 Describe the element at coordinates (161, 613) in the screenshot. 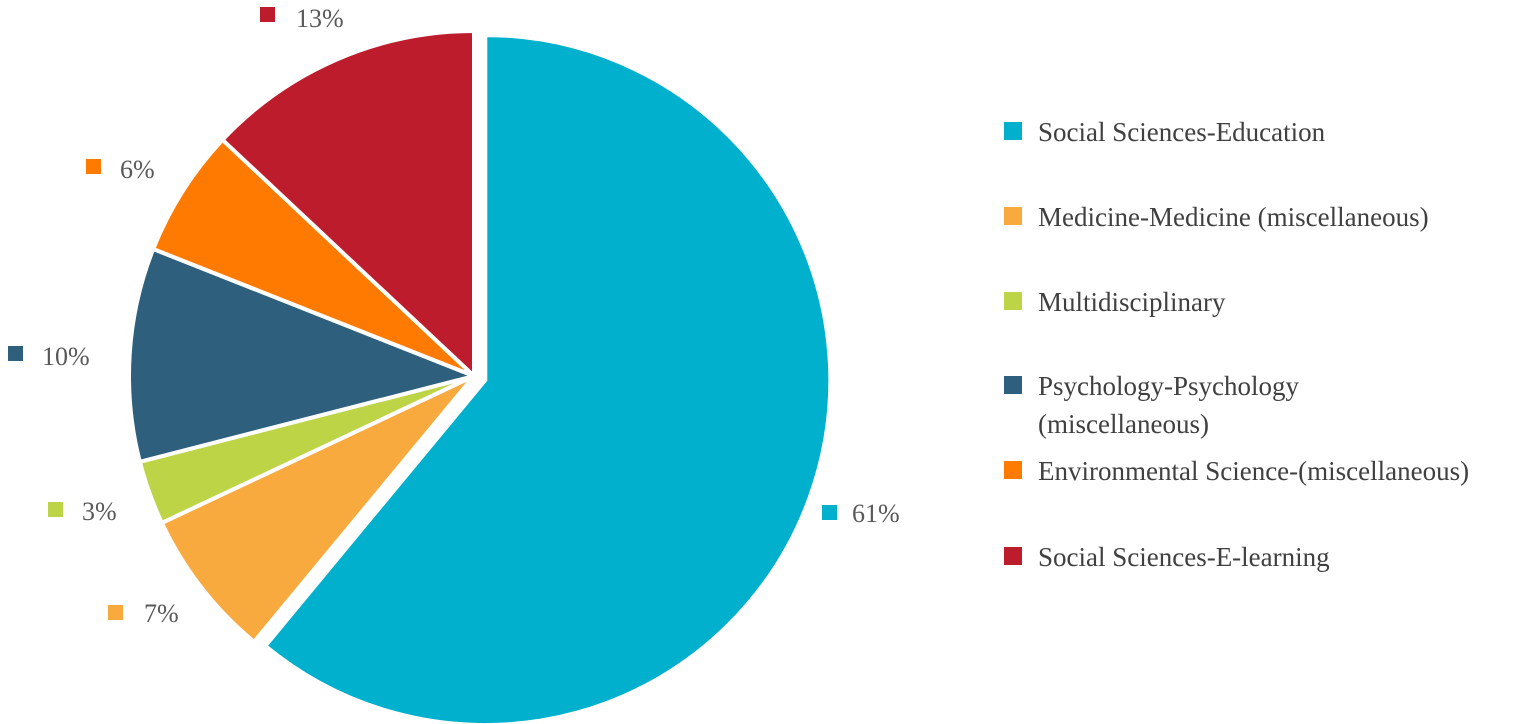

I see `data-label: 7%` at that location.